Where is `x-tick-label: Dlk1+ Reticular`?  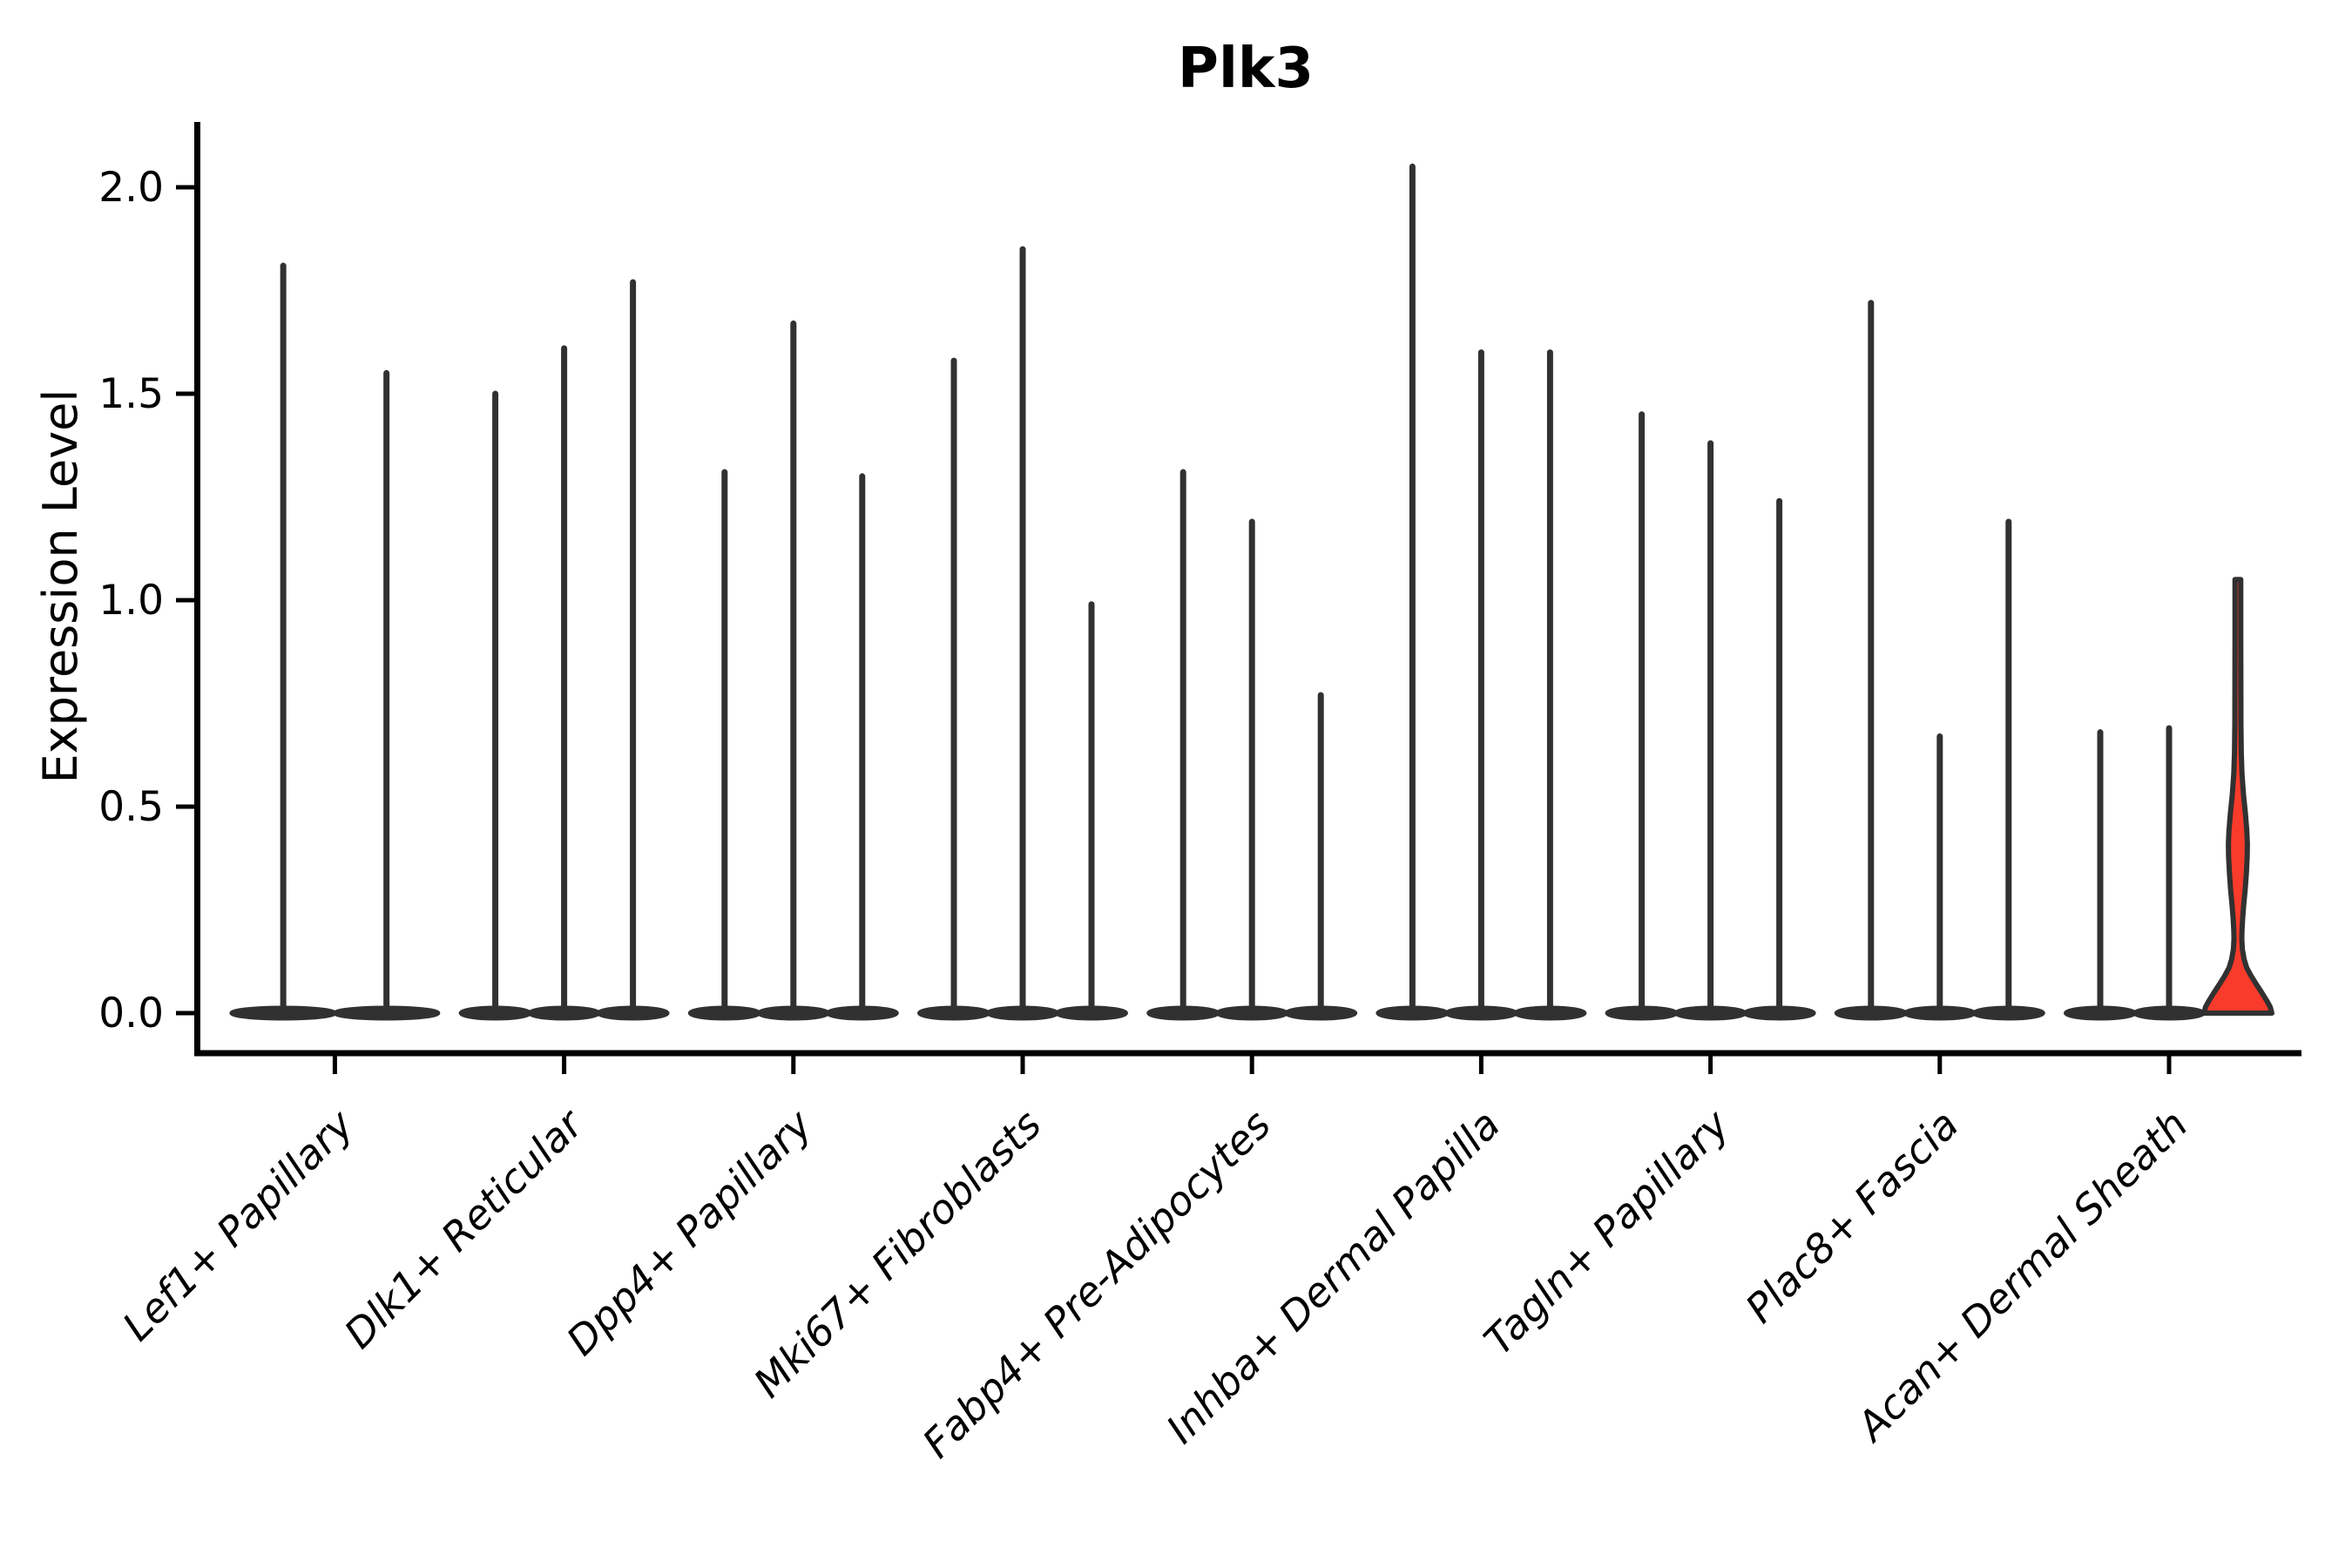
x-tick-label: Dlk1+ Reticular is located at coordinates (465, 1227).